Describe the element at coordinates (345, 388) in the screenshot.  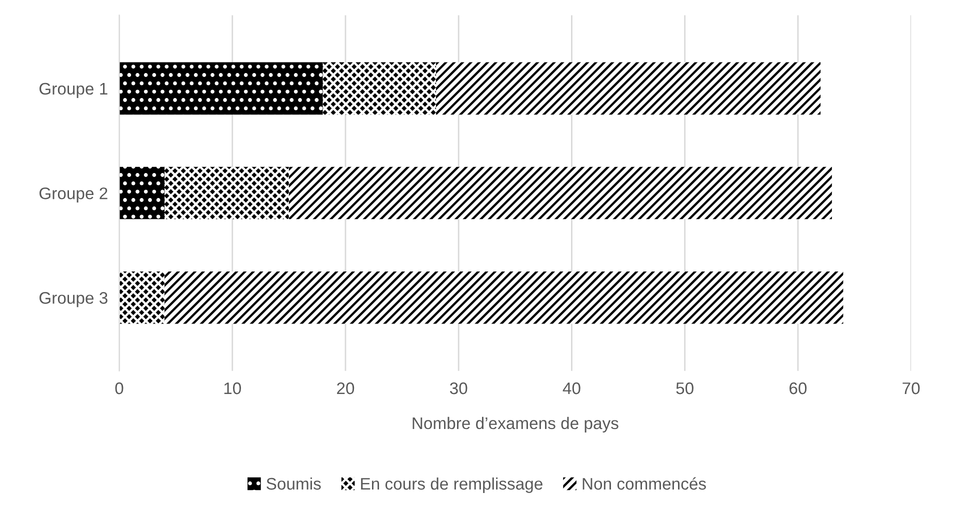
I see `x-tick-label: 20` at that location.